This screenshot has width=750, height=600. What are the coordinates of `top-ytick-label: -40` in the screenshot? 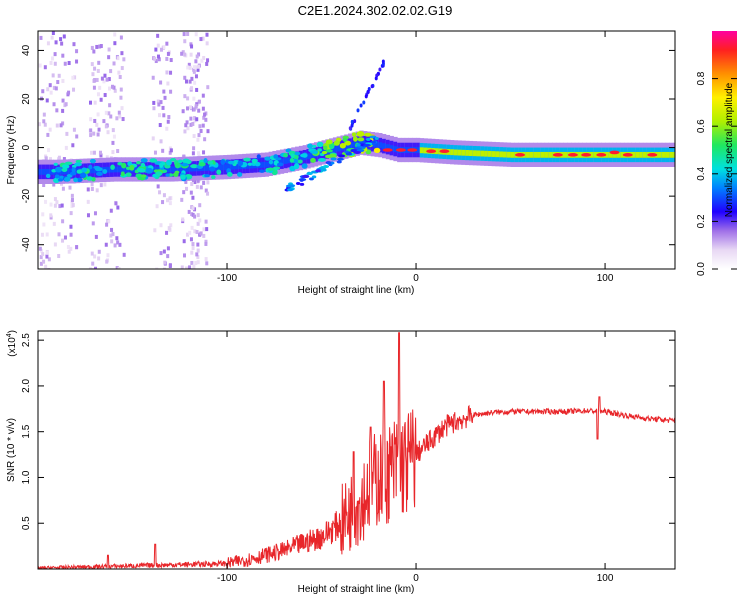 It's located at (26, 244).